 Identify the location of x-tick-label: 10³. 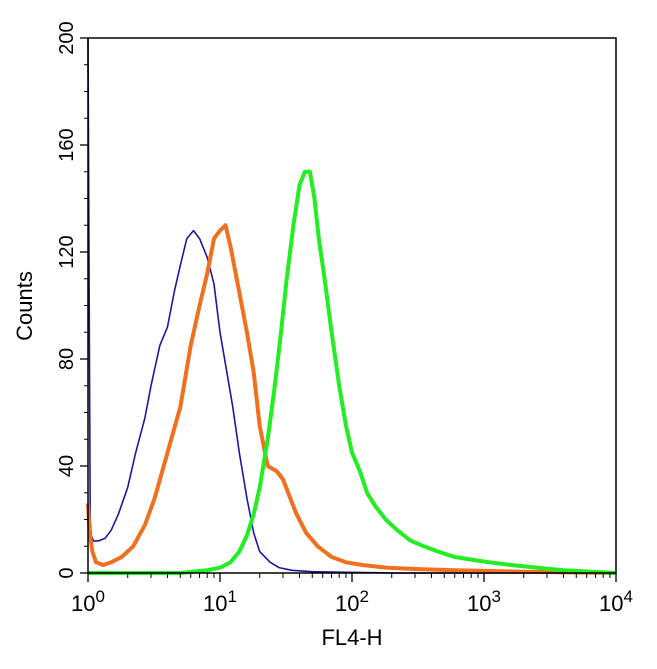
(484, 601).